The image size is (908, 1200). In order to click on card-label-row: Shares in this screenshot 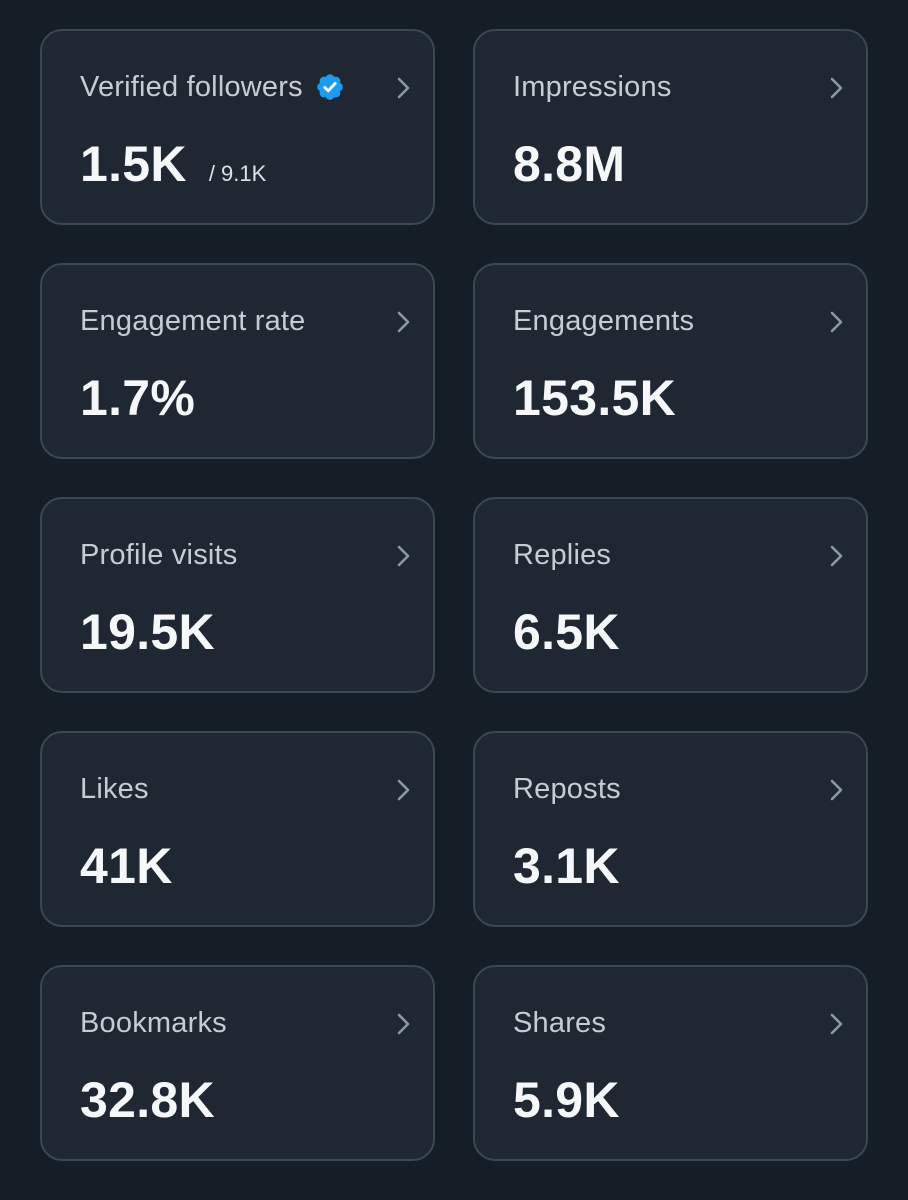, I will do `click(559, 1023)`.